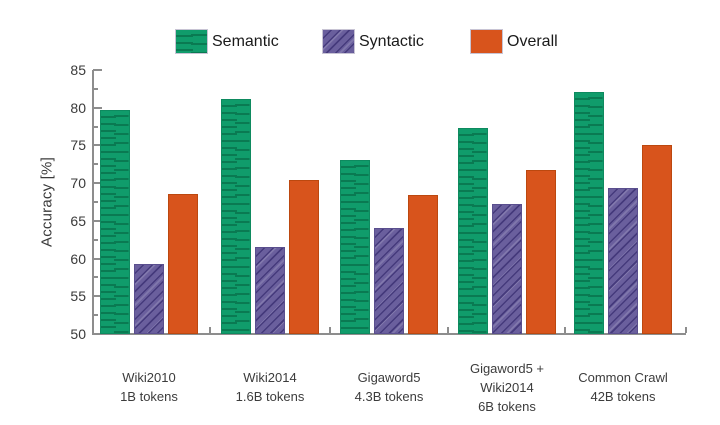  I want to click on y-tick-label: 80, so click(78, 107).